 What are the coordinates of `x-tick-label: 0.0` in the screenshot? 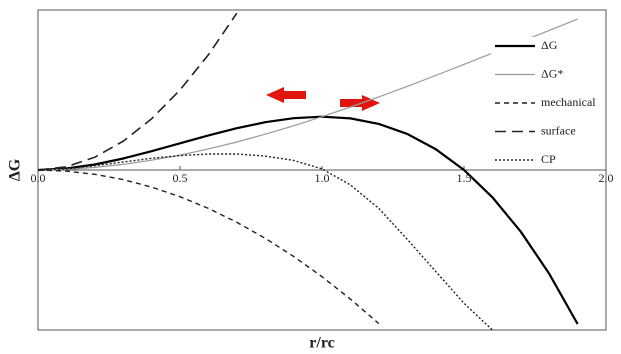 It's located at (38, 178).